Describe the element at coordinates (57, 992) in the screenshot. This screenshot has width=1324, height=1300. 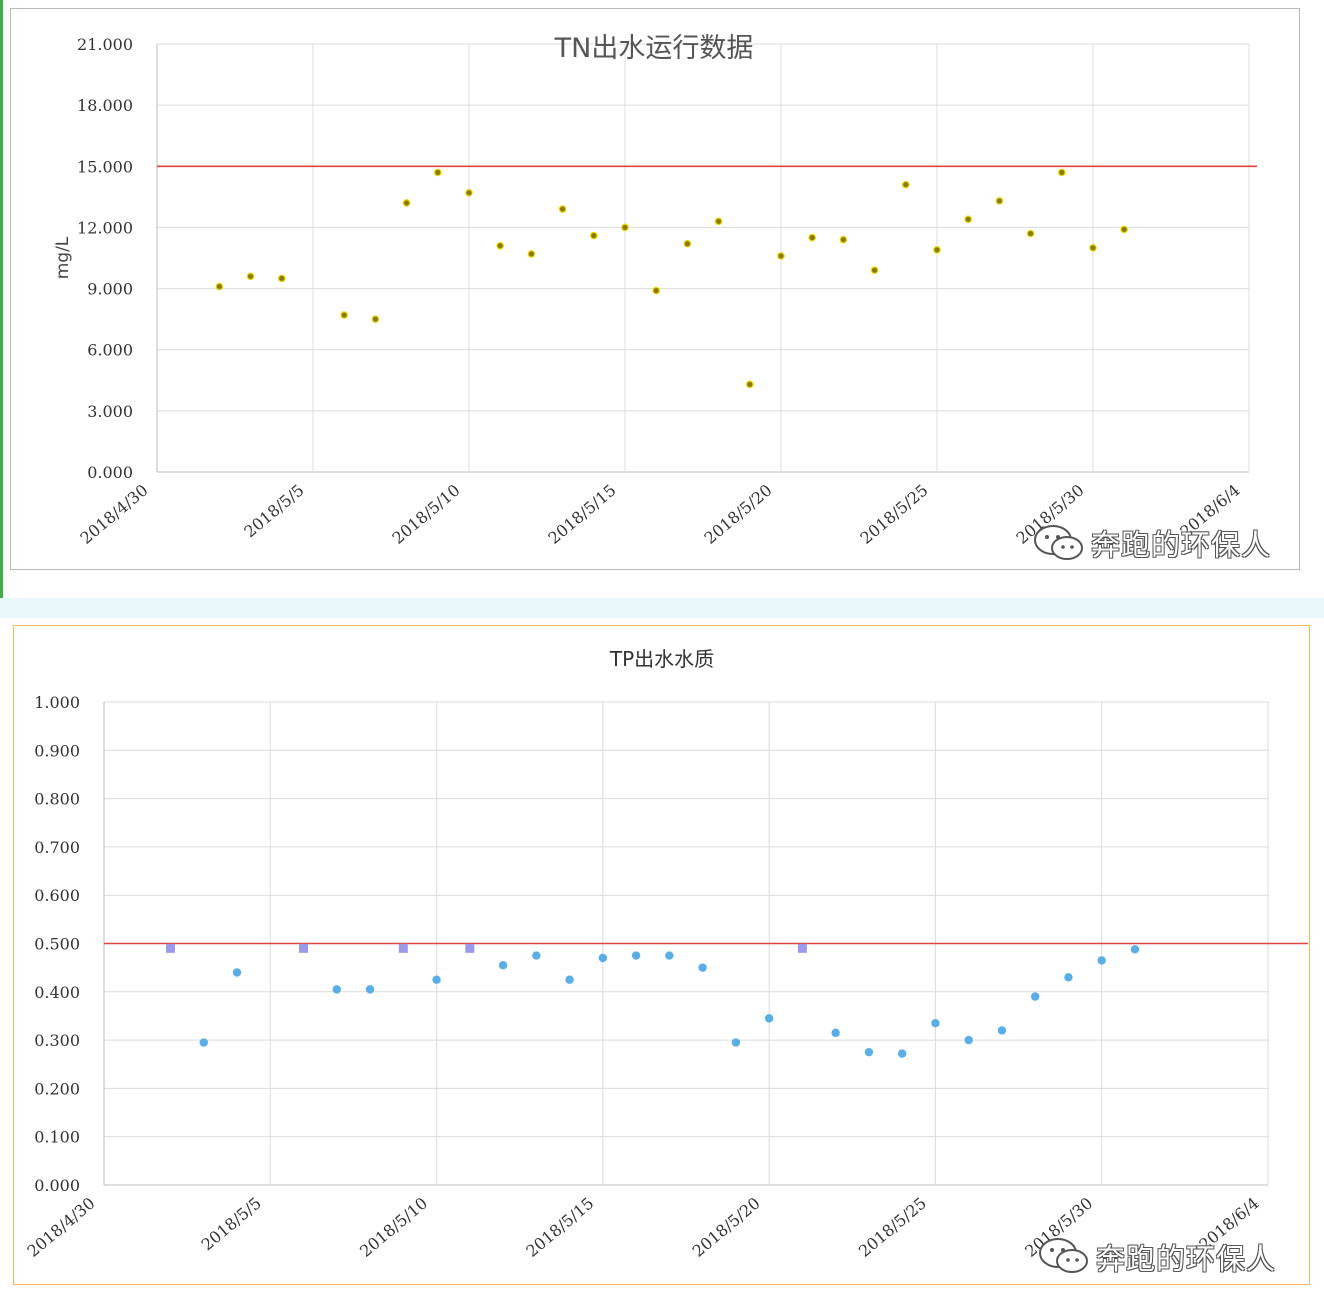
I see `y-tick-label: 0.400` at that location.